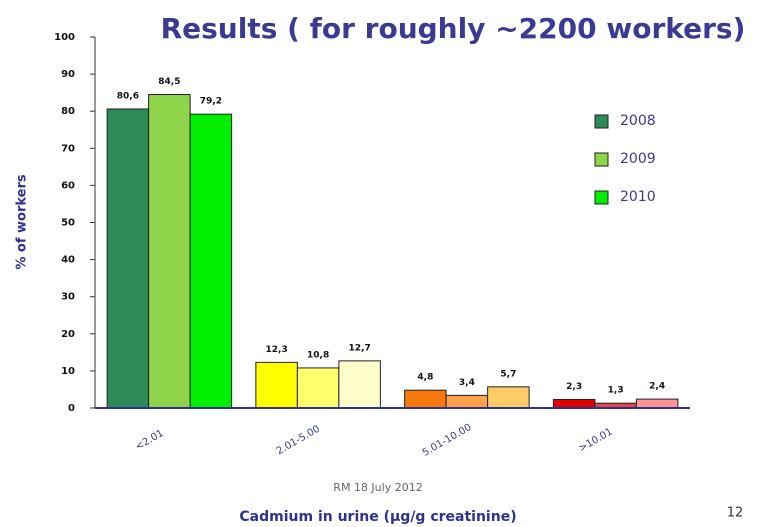  What do you see at coordinates (68, 74) in the screenshot?
I see `y-tick-label: 90` at bounding box center [68, 74].